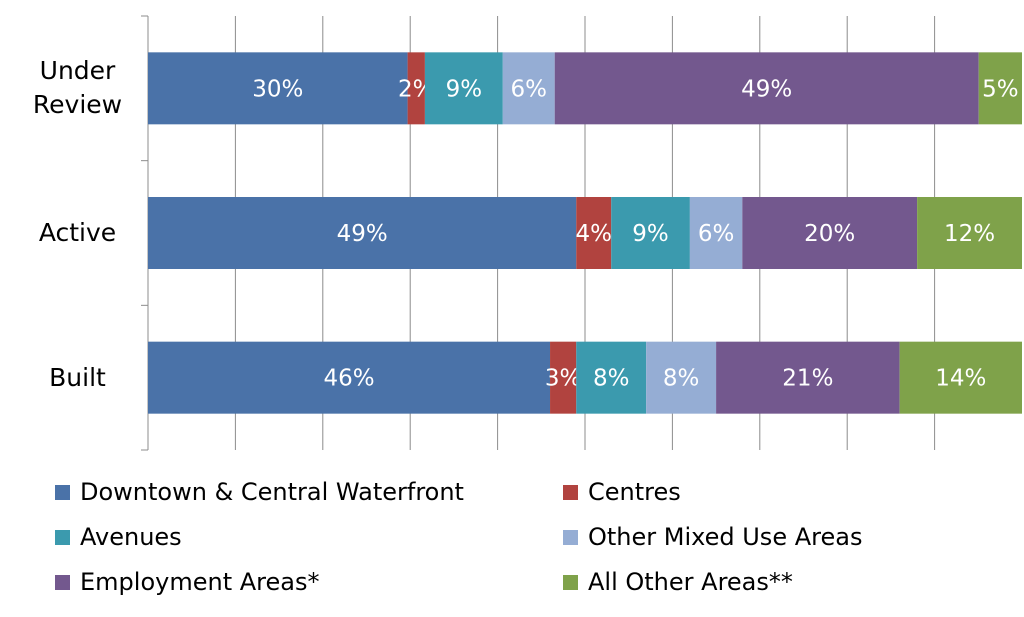 Image resolution: width=1024 pixels, height=617 pixels. Describe the element at coordinates (131, 537) in the screenshot. I see `legend-label: Avenues` at that location.